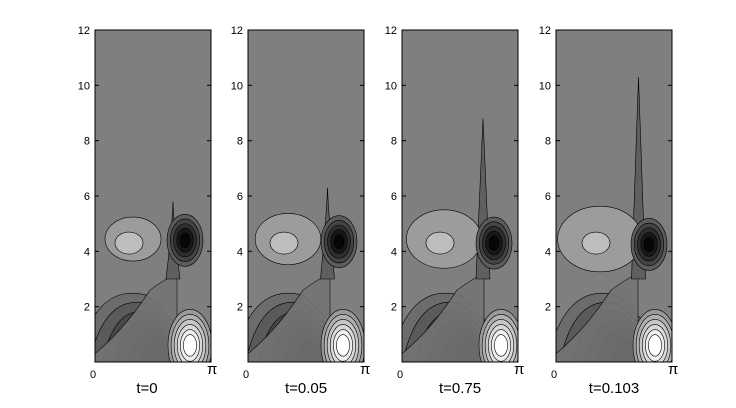  I want to click on panel-caption: t=0, so click(146, 388).